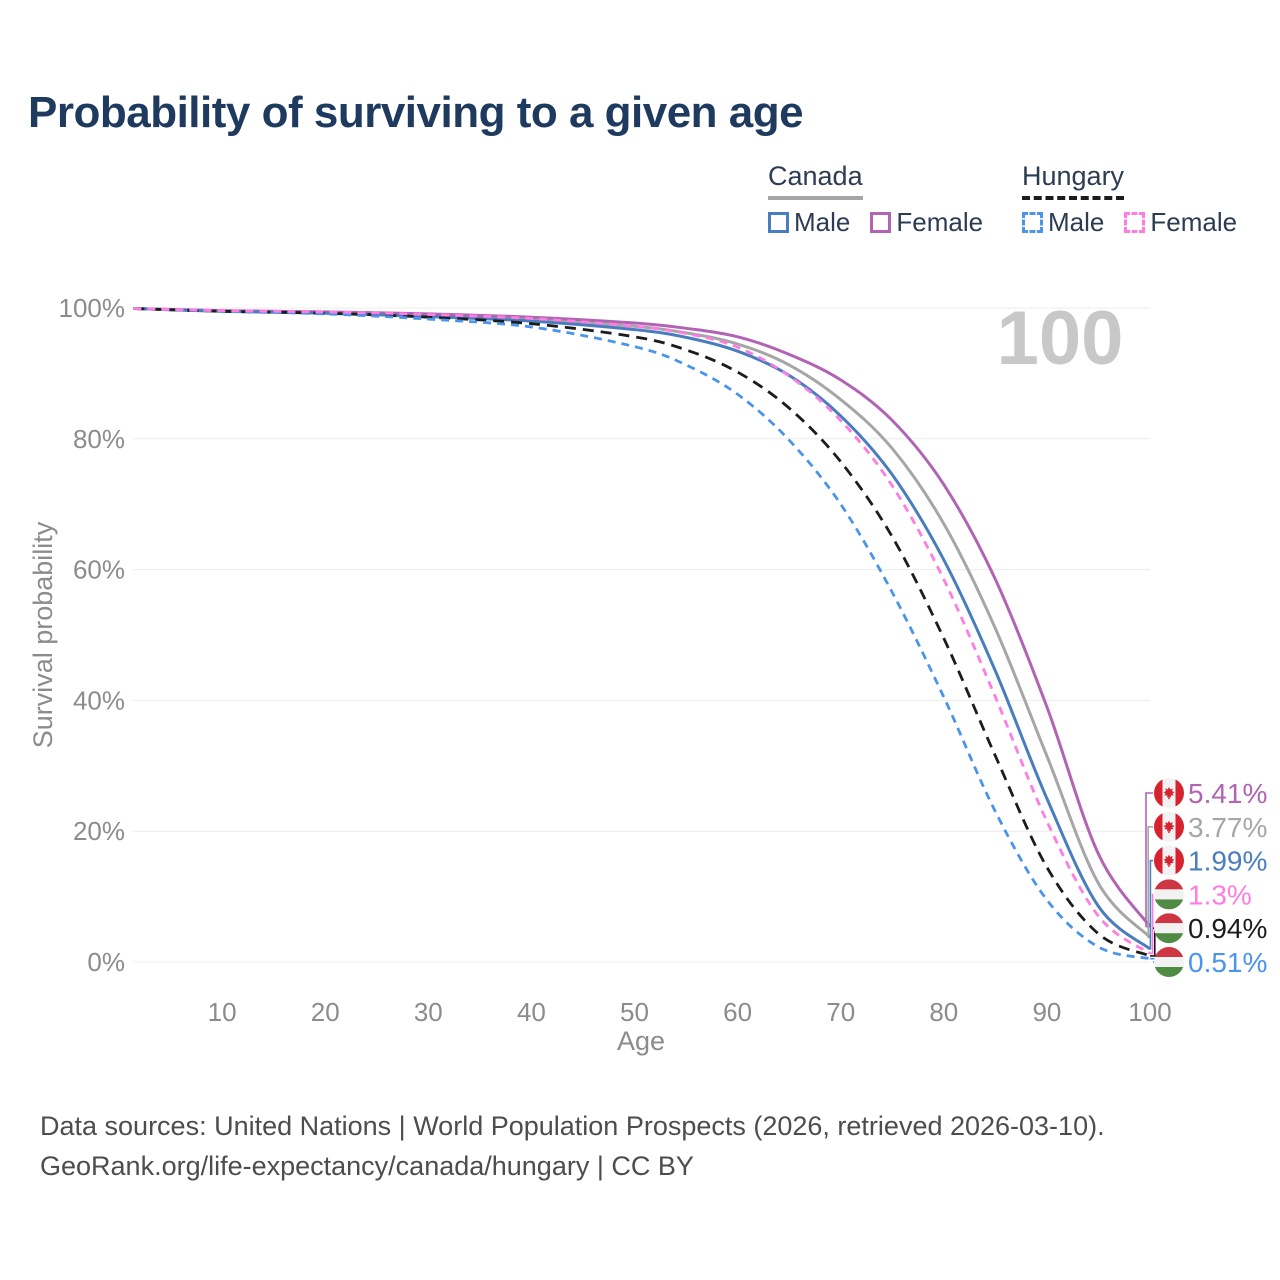  I want to click on canada-male-line-swatch-icon, so click(778, 222).